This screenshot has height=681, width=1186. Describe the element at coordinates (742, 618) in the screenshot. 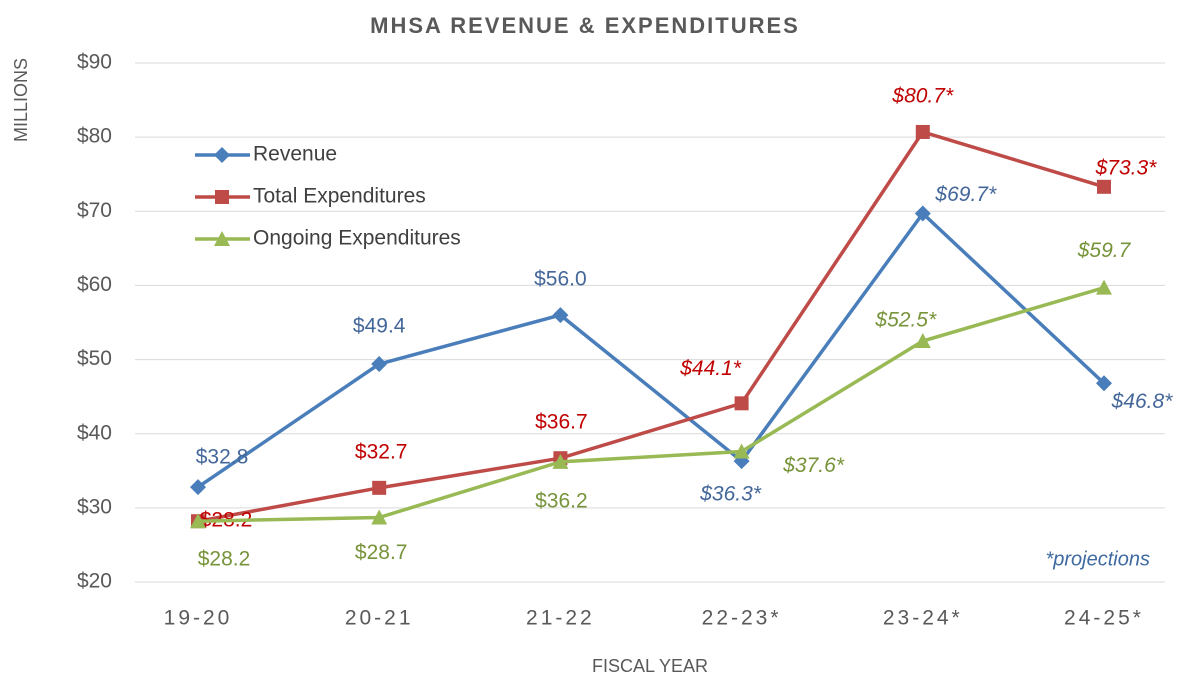

I see `x-tick-label: 22-23*` at that location.